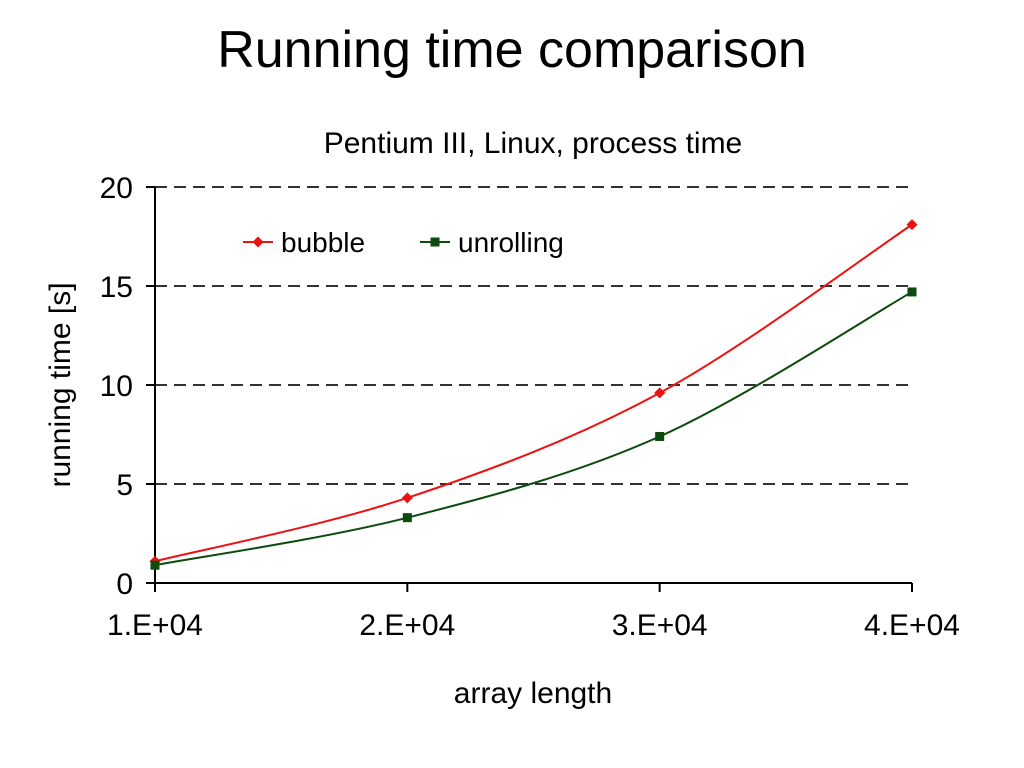 This screenshot has height=768, width=1024. What do you see at coordinates (116, 188) in the screenshot?
I see `y-tick-label: 20` at bounding box center [116, 188].